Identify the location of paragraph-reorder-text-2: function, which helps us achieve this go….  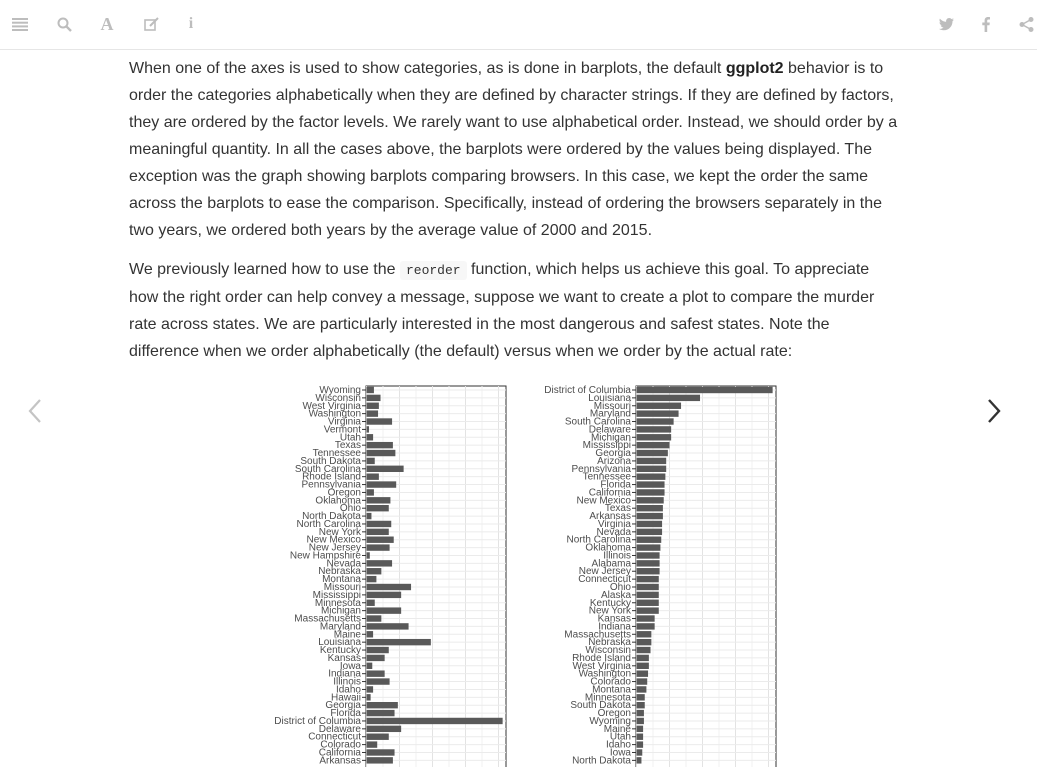
(502, 310).